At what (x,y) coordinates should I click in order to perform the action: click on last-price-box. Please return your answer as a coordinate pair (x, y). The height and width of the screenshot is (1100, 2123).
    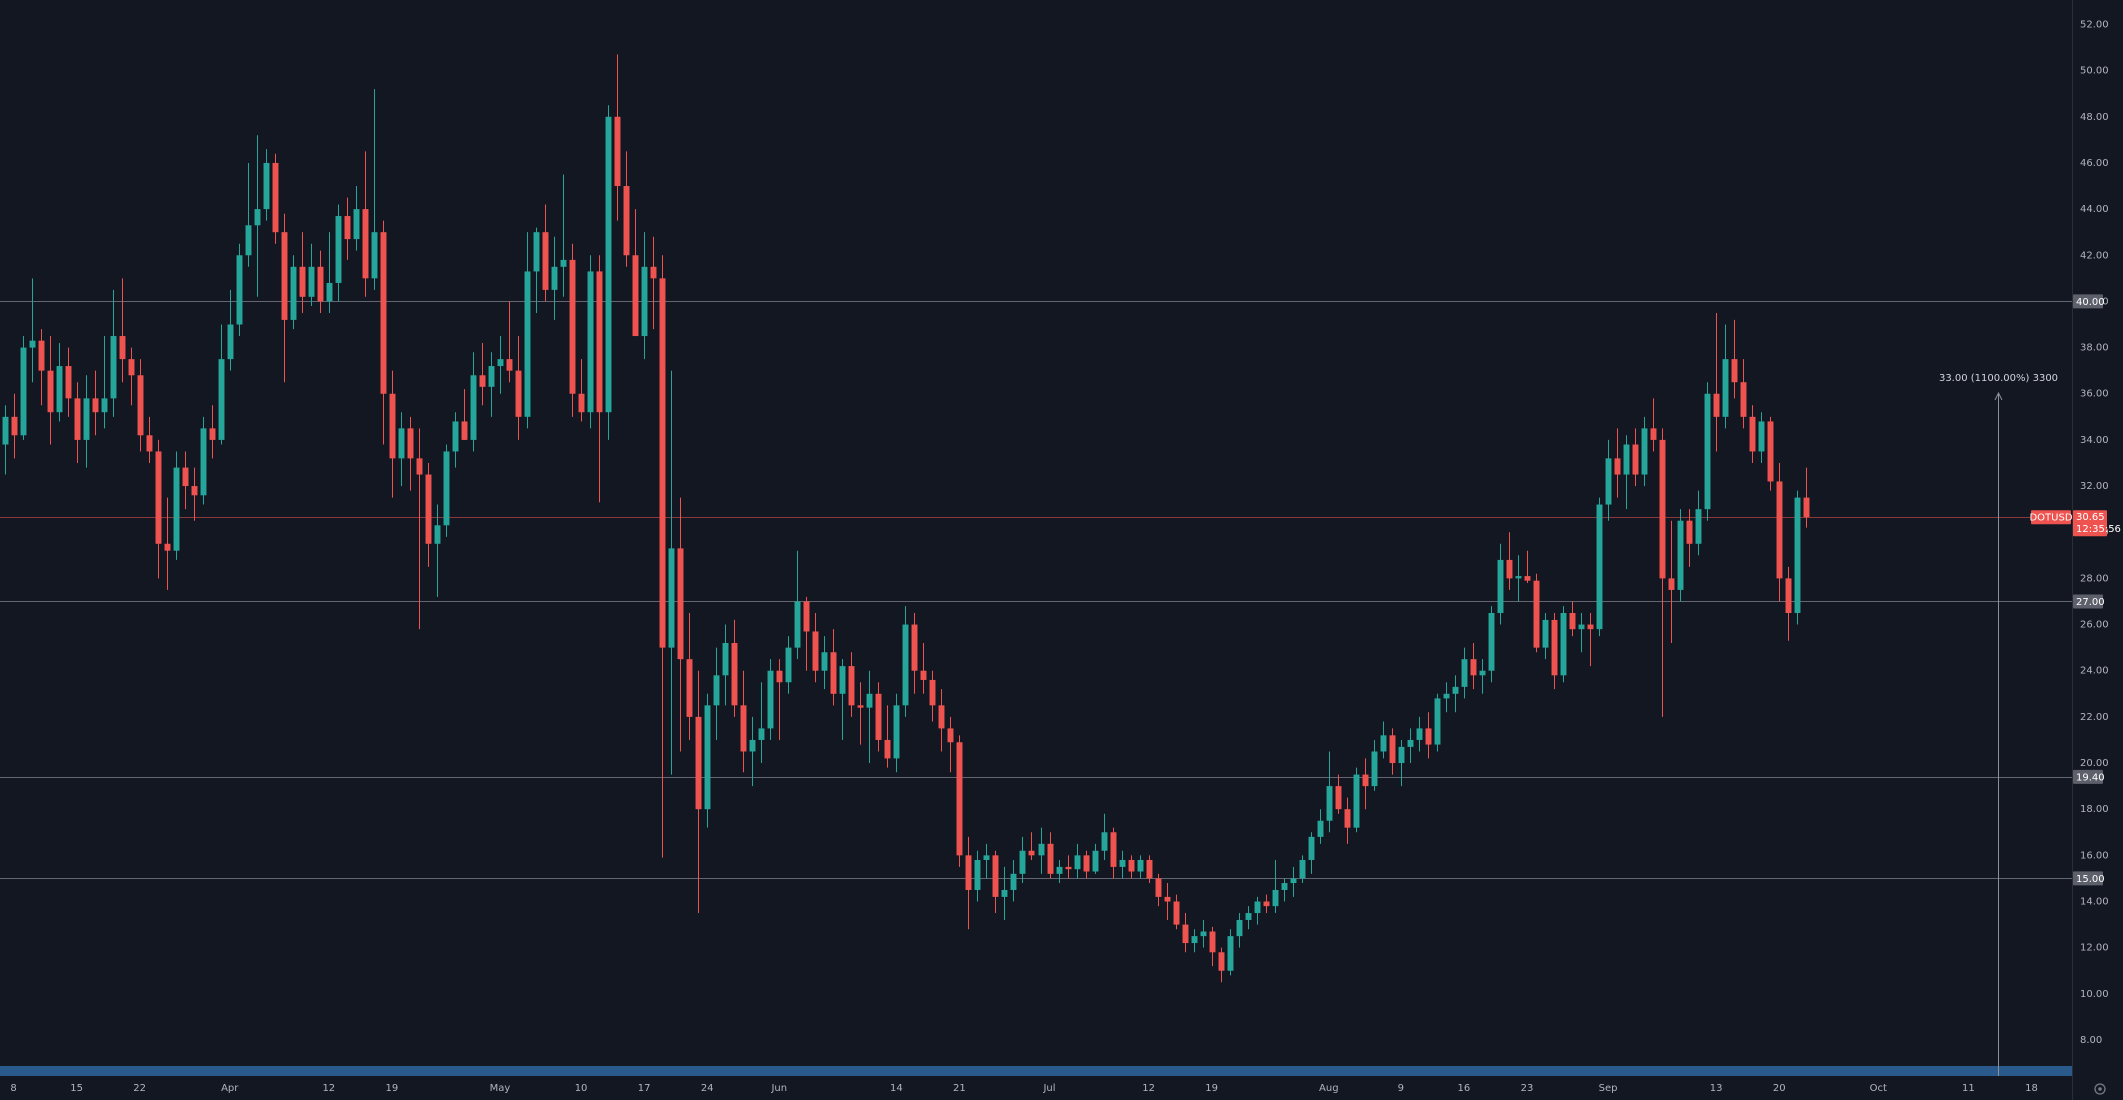
    Looking at the image, I should click on (2090, 523).